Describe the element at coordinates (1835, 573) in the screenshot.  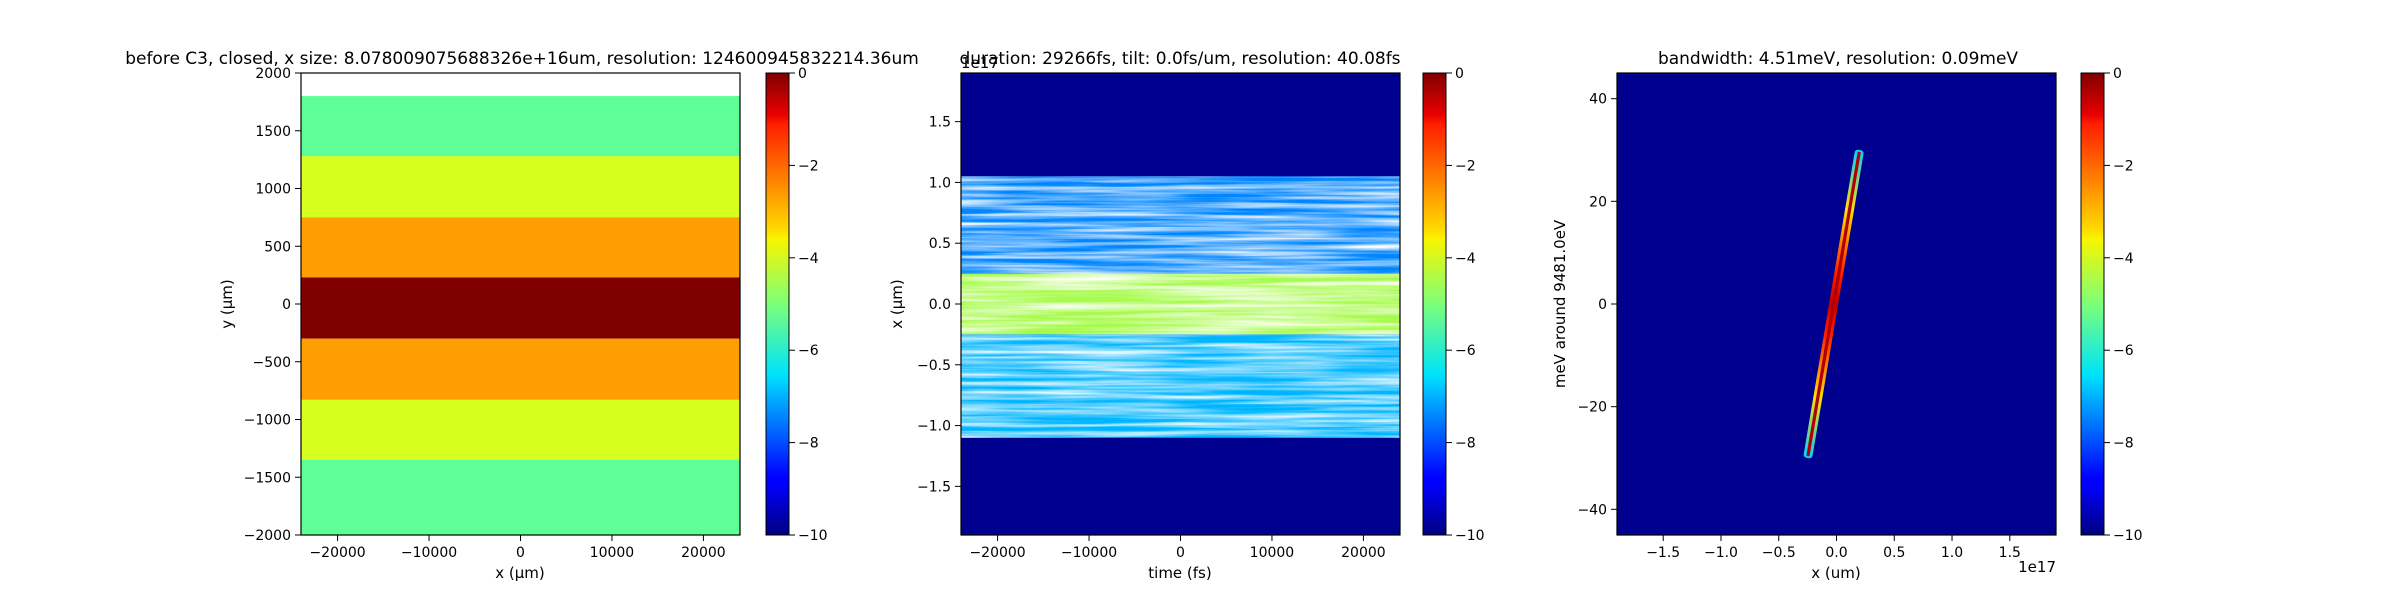
I see `panel3-xlabel: x (um)` at that location.